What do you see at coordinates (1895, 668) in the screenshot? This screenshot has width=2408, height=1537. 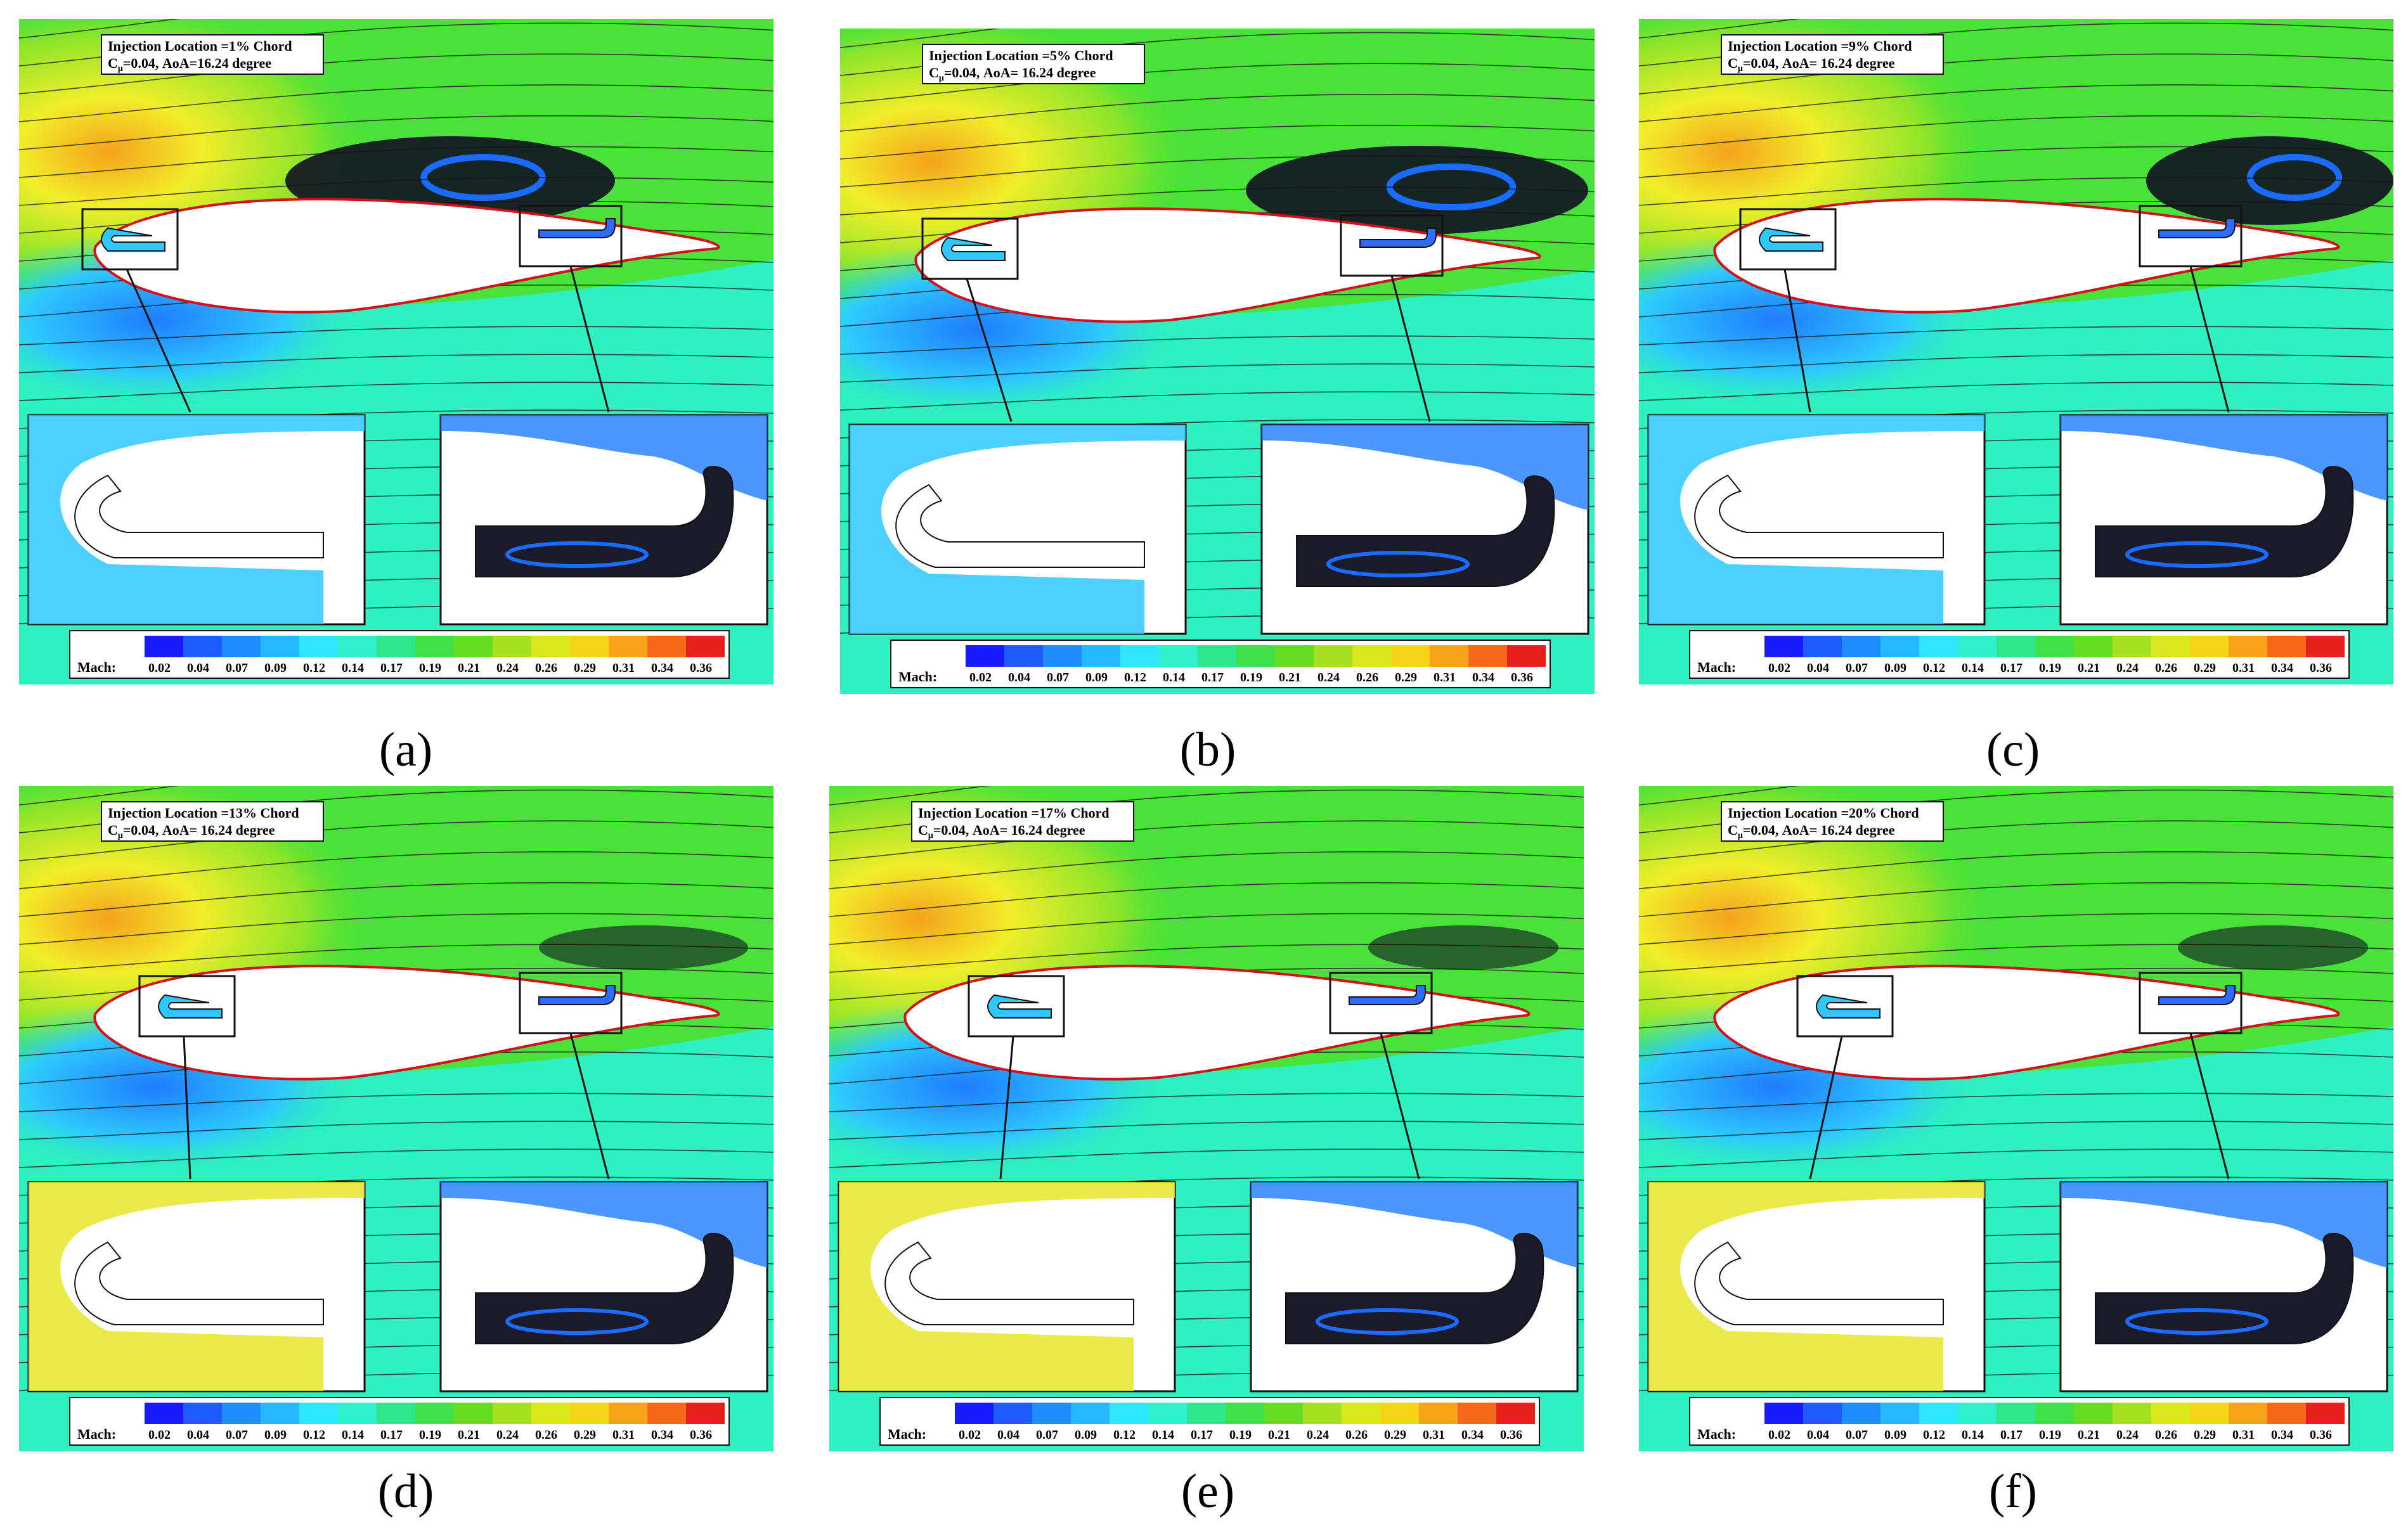 I see `legend-tick: 0.09` at bounding box center [1895, 668].